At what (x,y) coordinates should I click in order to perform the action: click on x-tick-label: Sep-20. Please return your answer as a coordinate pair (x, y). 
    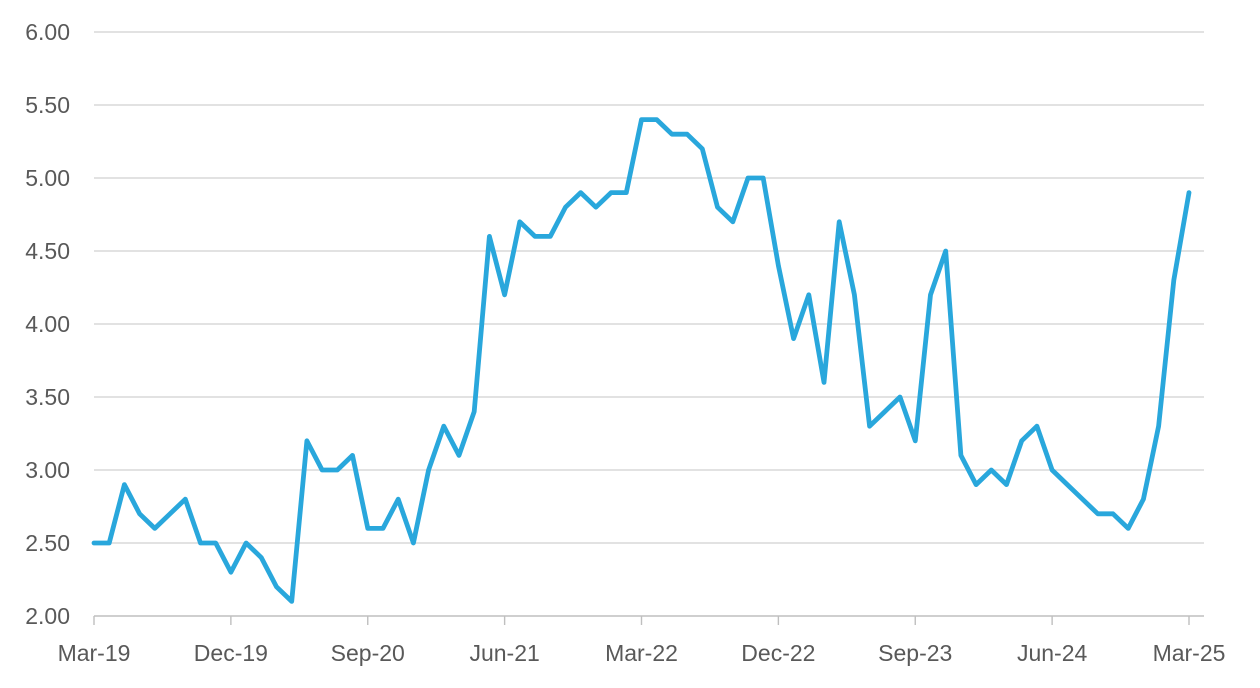
    Looking at the image, I should click on (368, 653).